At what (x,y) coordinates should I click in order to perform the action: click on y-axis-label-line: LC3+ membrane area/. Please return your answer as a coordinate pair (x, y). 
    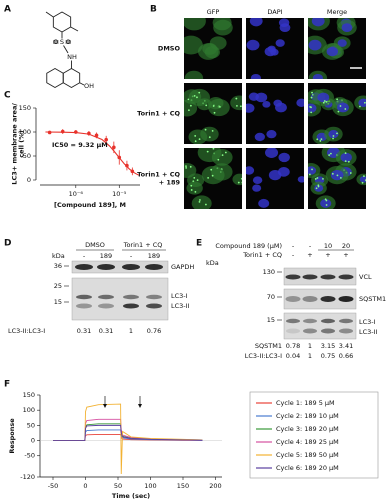
    Looking at the image, I should click on (15, 144).